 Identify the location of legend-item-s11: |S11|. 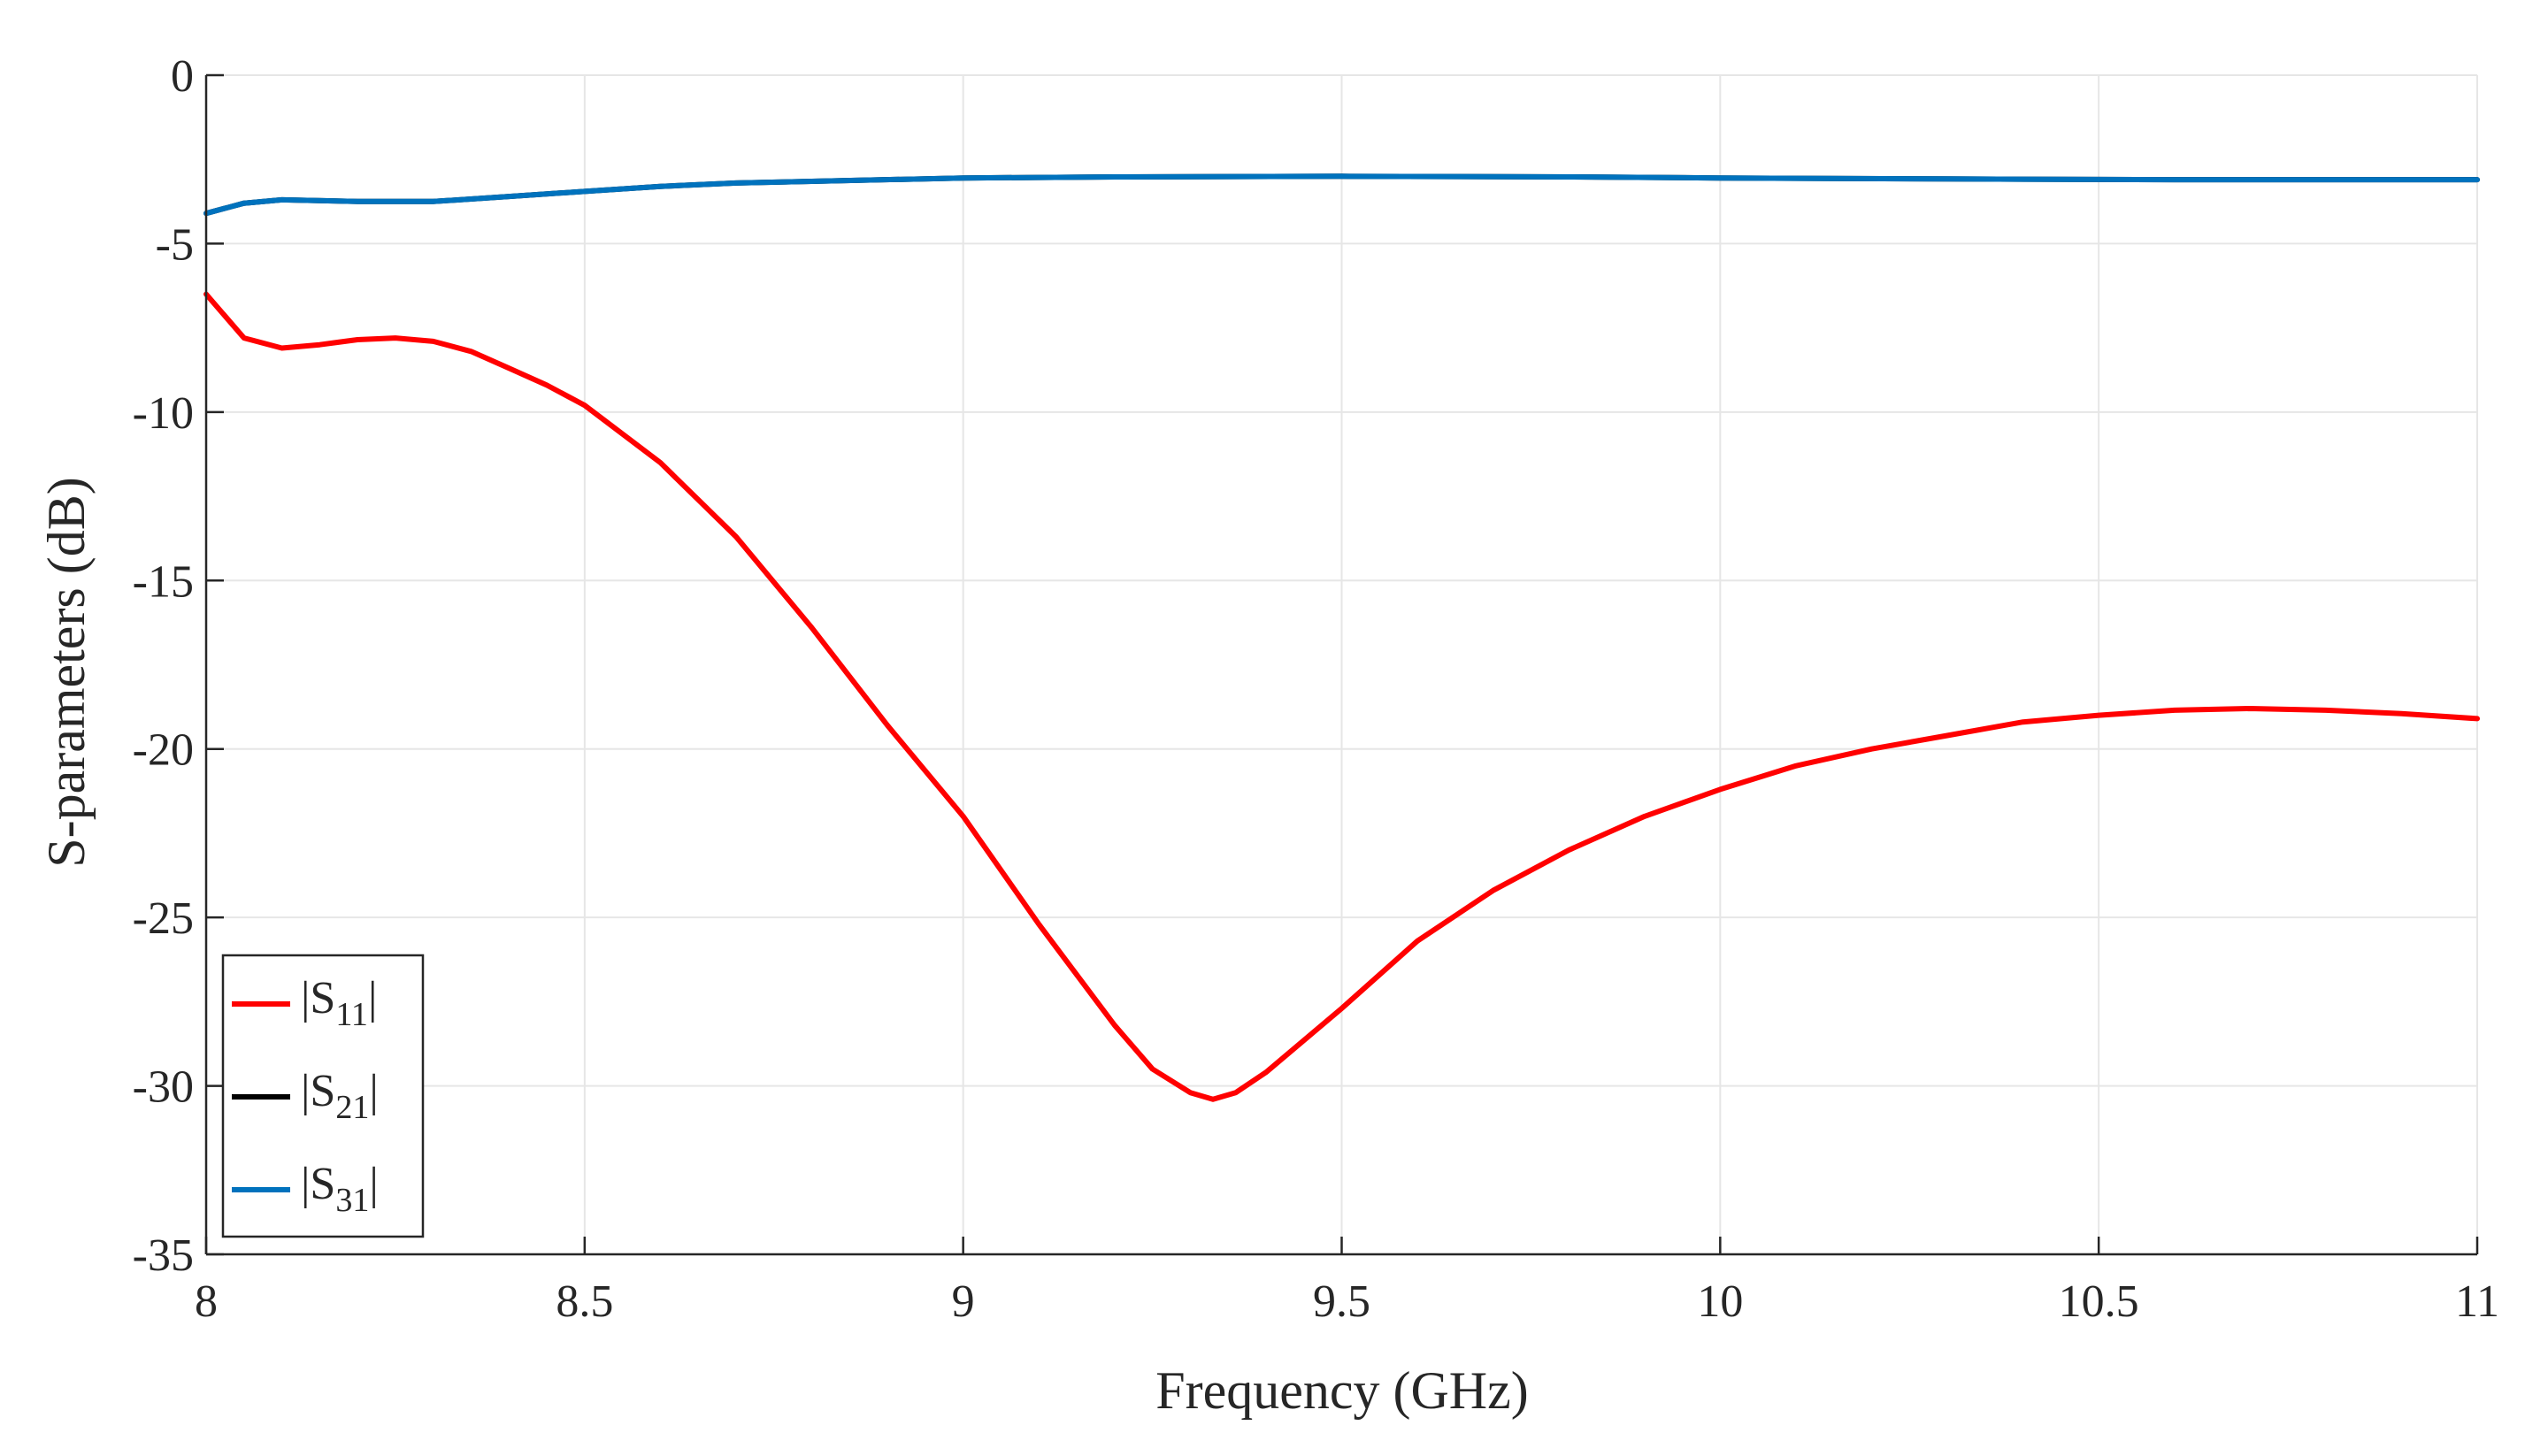
(304, 1003).